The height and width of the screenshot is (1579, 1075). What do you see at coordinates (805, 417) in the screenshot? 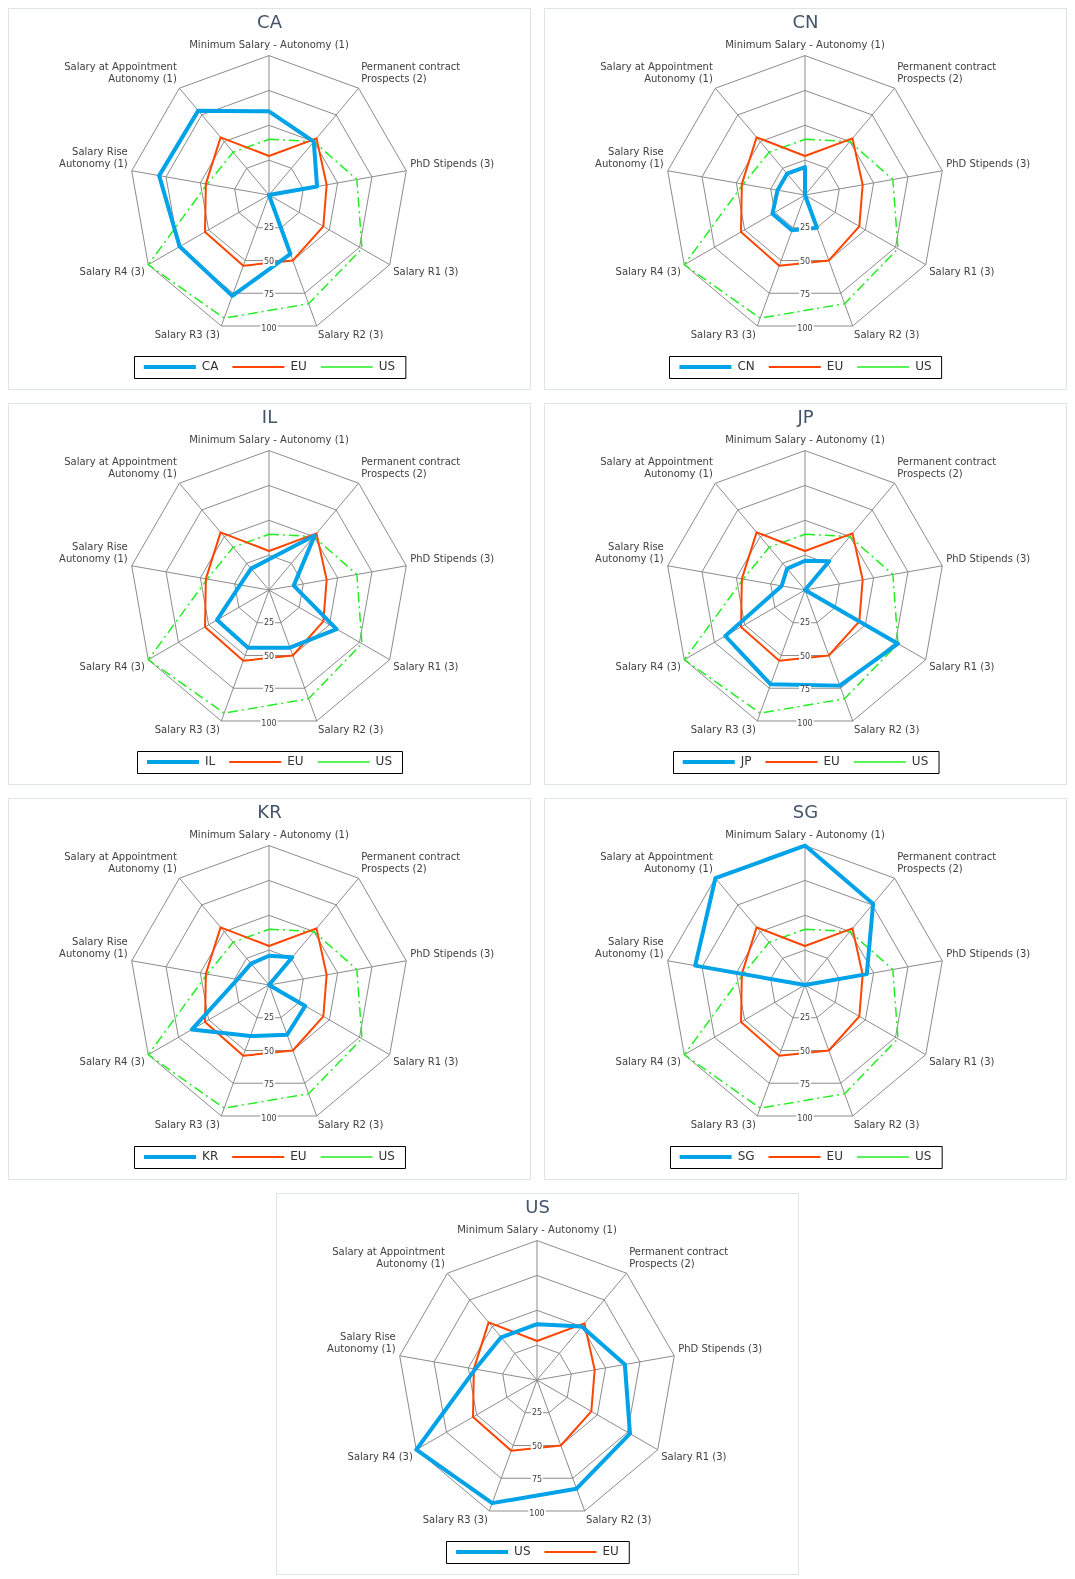
I see `chart-title: JP` at bounding box center [805, 417].